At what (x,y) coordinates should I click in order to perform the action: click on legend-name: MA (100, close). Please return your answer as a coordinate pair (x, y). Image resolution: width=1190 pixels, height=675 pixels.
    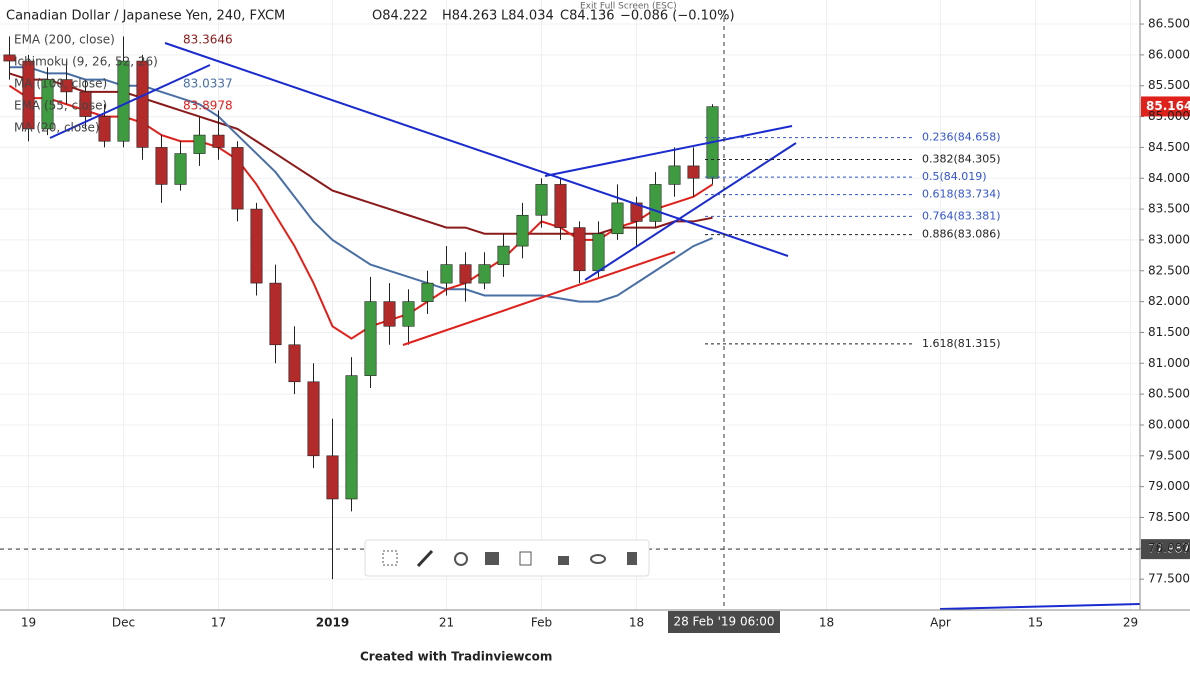
    Looking at the image, I should click on (60, 84).